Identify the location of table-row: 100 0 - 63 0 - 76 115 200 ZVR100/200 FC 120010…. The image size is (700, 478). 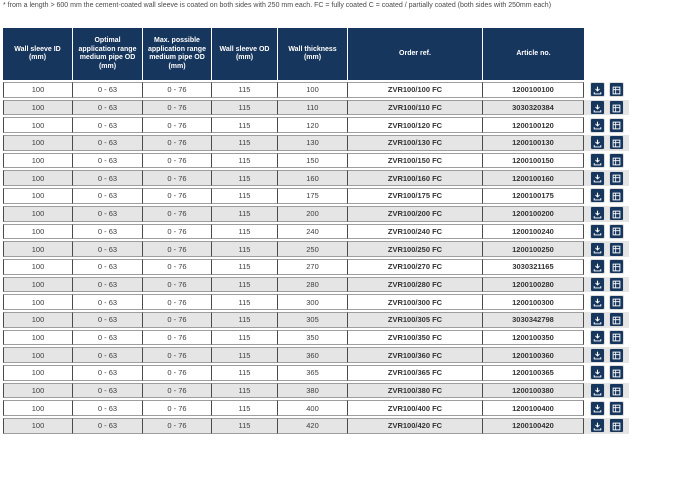
(316, 213).